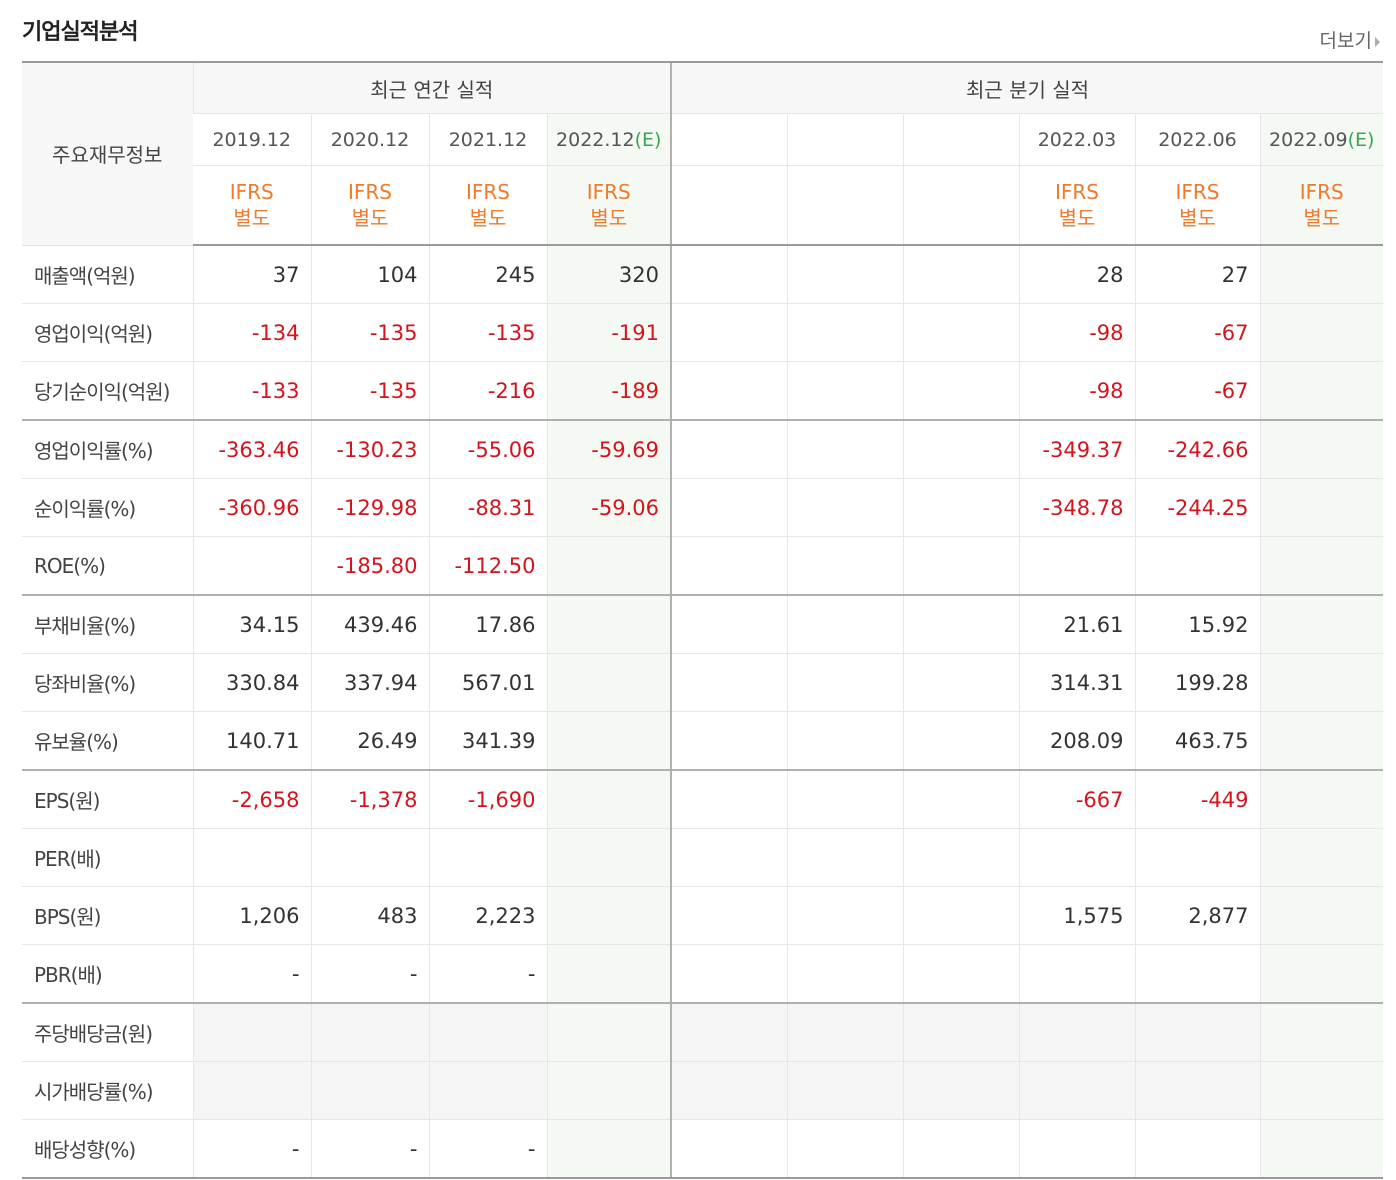 Image resolution: width=1396 pixels, height=1180 pixels. Describe the element at coordinates (107, 507) in the screenshot. I see `row-label: 순이익률(%)` at that location.